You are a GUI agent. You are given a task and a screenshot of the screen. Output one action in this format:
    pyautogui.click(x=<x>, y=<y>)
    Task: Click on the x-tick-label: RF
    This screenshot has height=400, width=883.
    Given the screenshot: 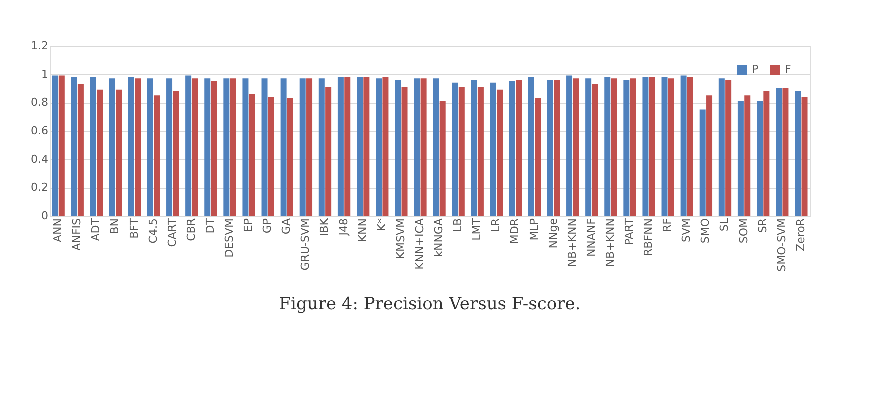 What is the action you would take?
    pyautogui.click(x=667, y=225)
    